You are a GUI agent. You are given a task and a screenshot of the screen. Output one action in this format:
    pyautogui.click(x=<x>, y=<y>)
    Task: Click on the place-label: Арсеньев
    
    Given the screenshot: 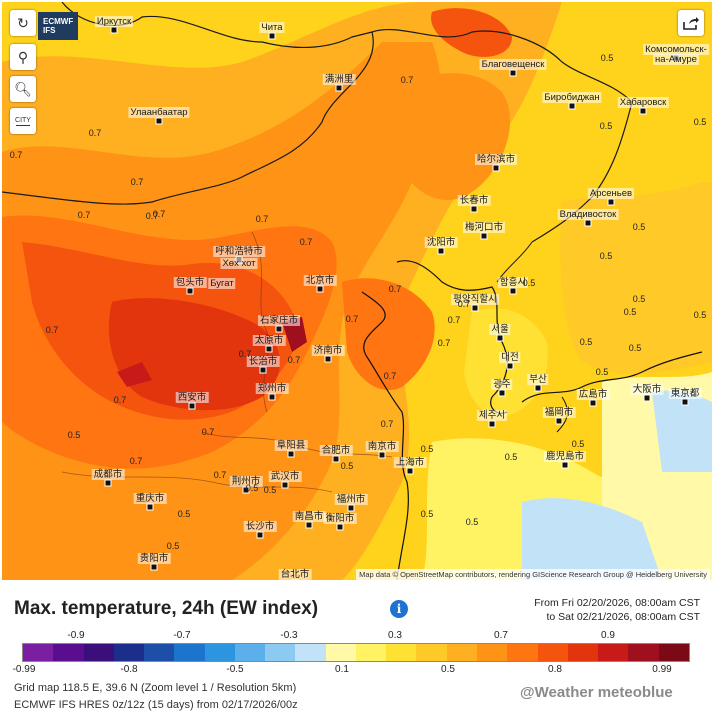 What is the action you would take?
    pyautogui.click(x=611, y=193)
    